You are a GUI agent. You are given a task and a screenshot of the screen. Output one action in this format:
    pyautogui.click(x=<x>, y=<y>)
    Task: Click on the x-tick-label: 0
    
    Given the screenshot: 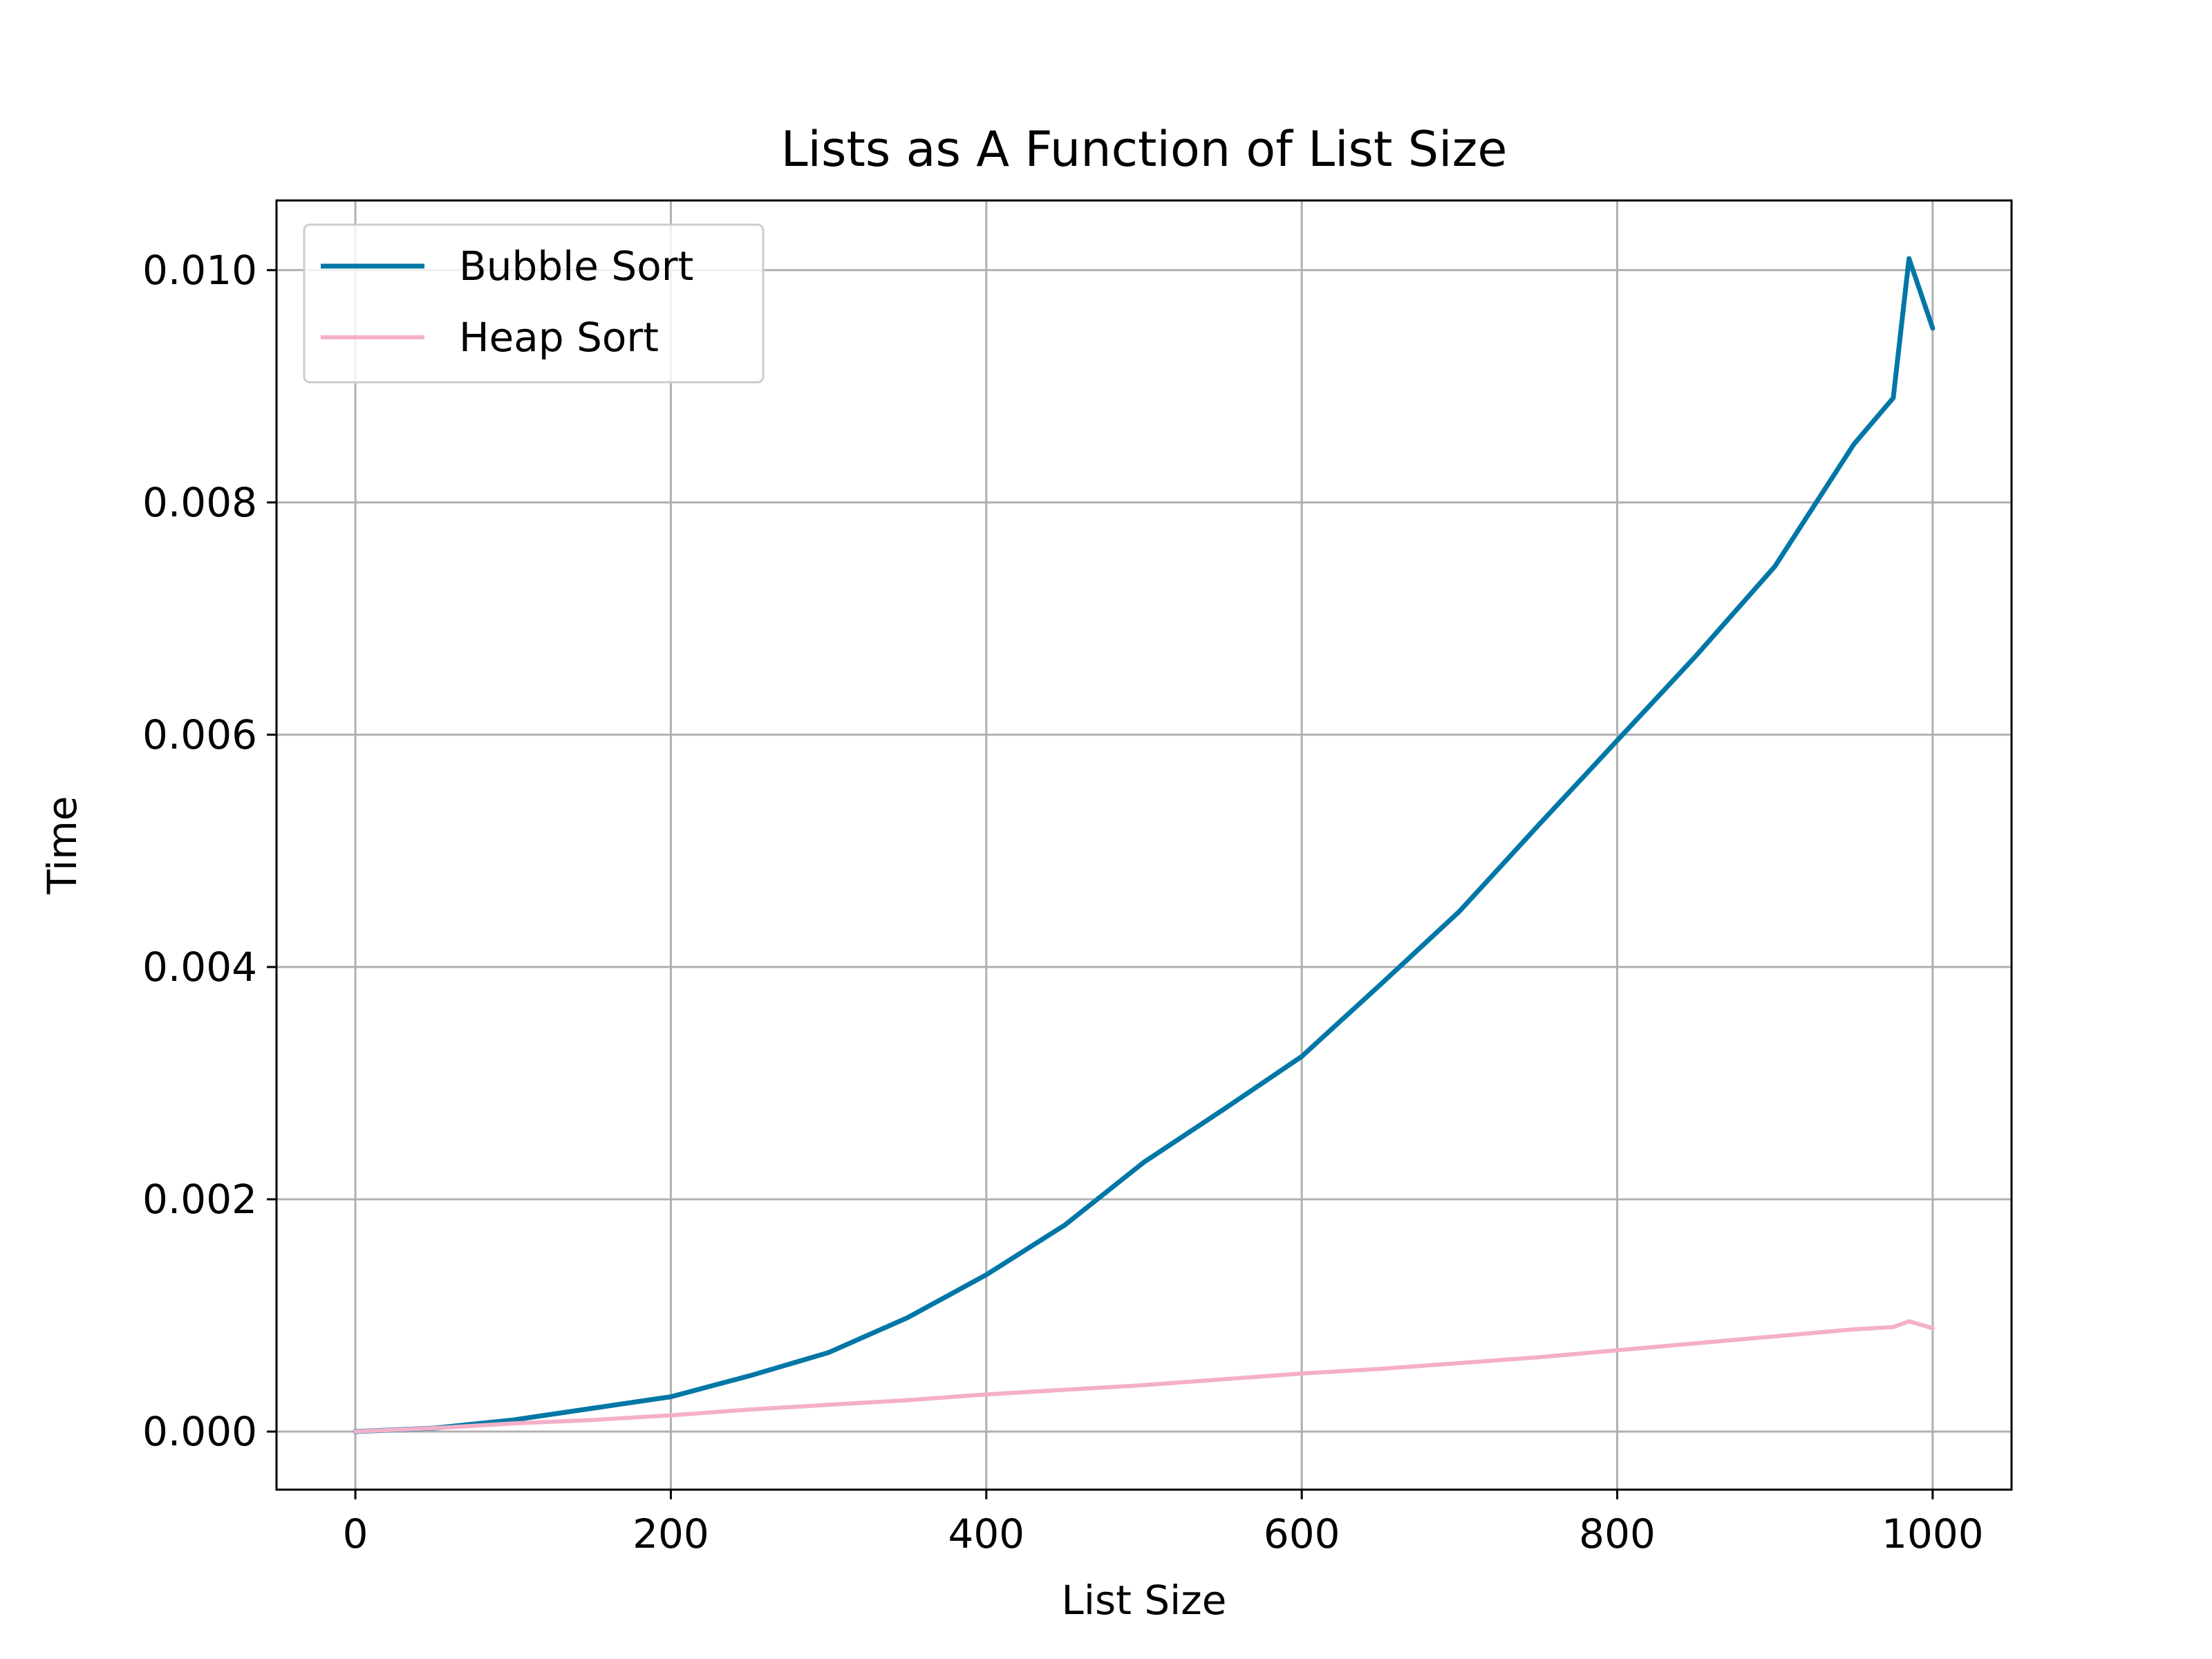 What is the action you would take?
    pyautogui.click(x=356, y=1534)
    